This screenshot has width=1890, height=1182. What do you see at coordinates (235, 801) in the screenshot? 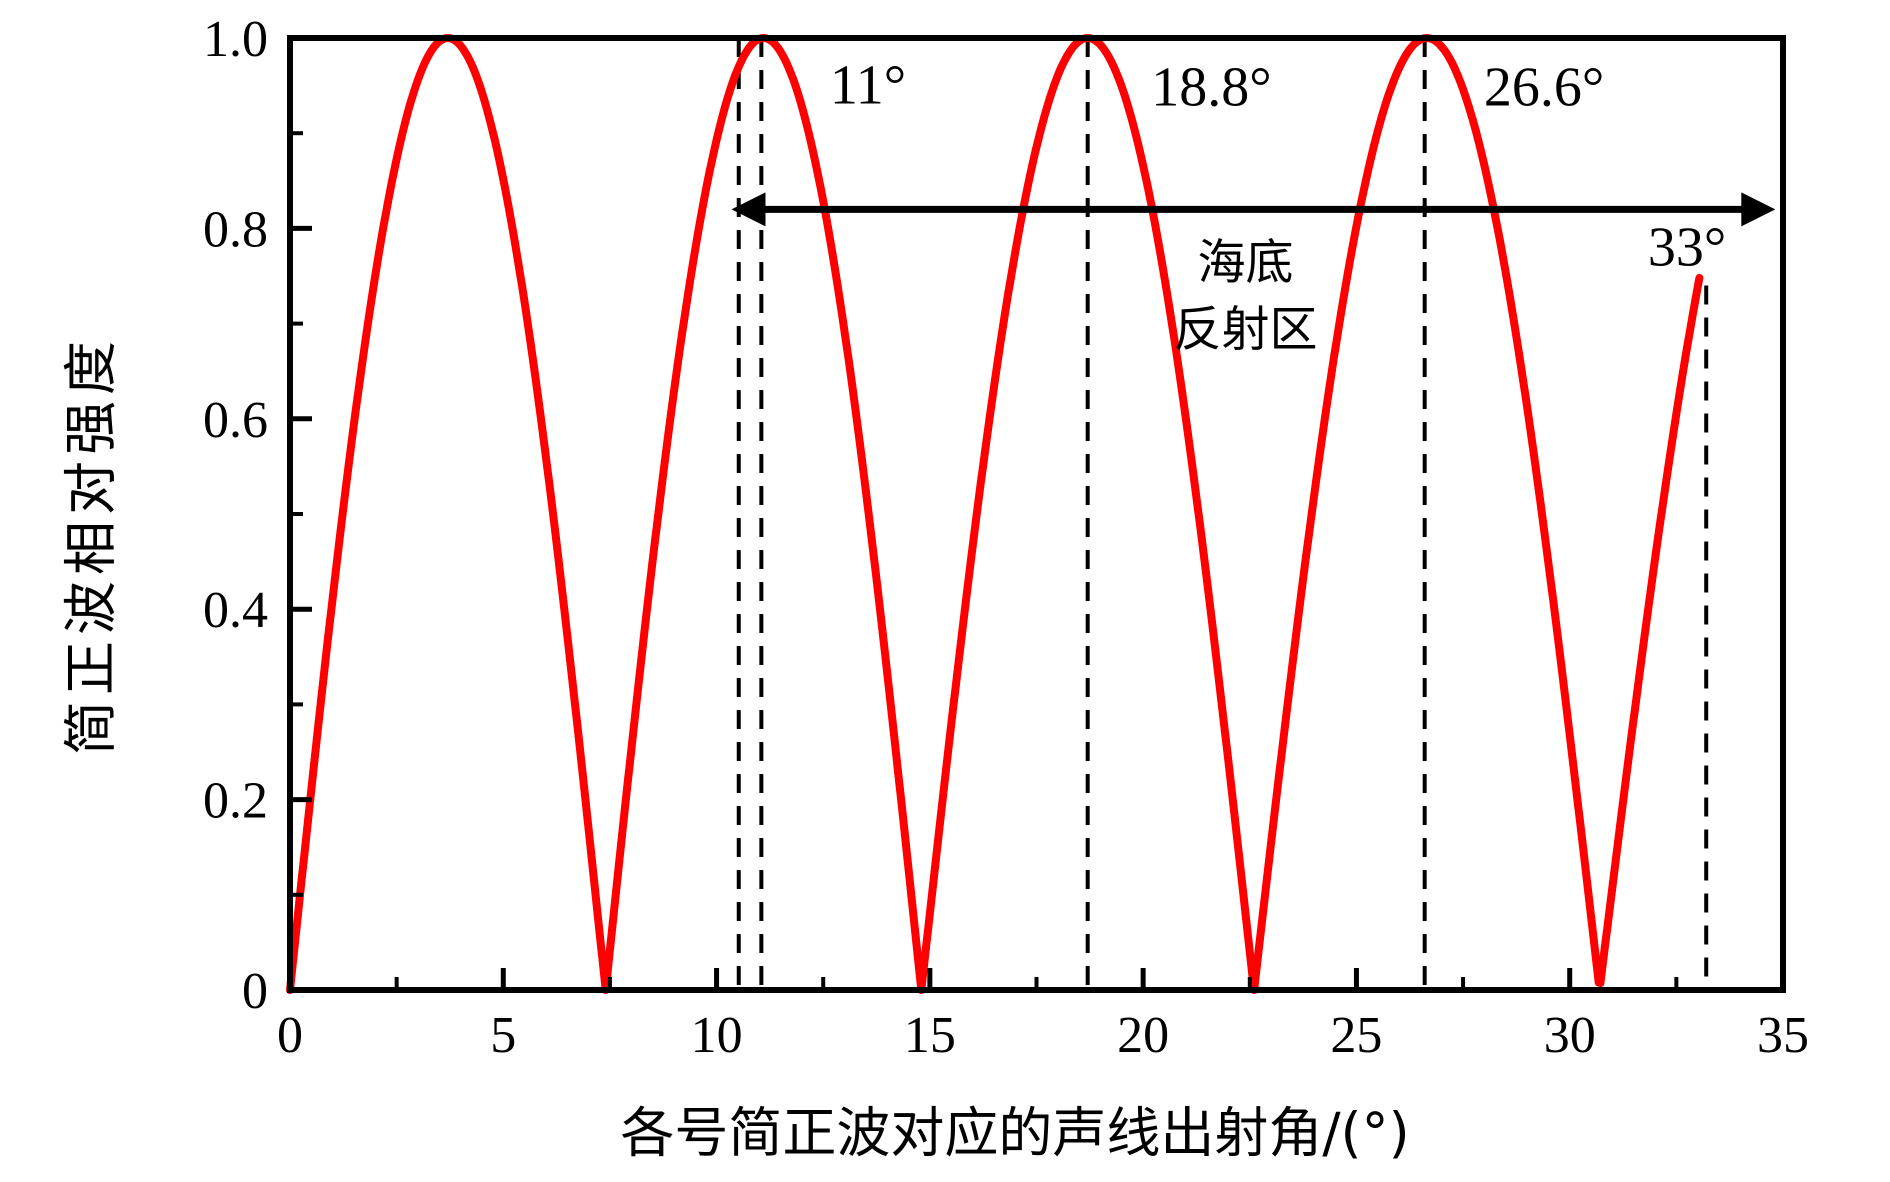
I see `y-tick-label-0.2: 0.2` at bounding box center [235, 801].